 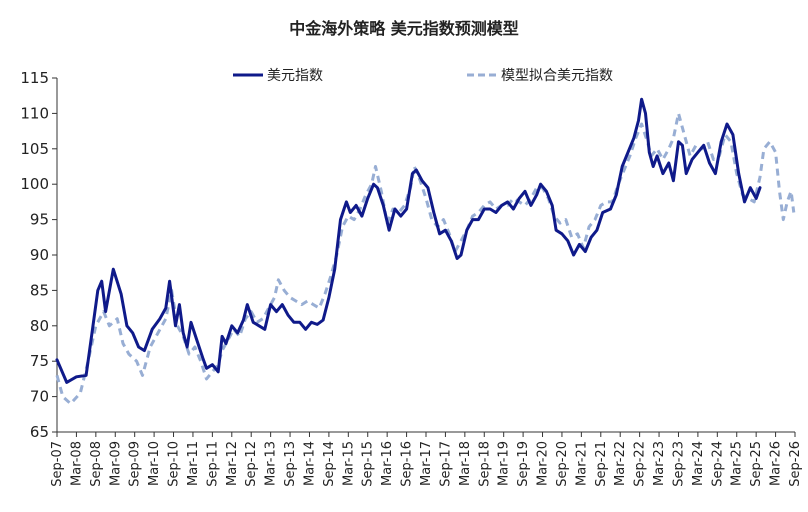 What do you see at coordinates (34, 149) in the screenshot?
I see `y-tick-label: 105` at bounding box center [34, 149].